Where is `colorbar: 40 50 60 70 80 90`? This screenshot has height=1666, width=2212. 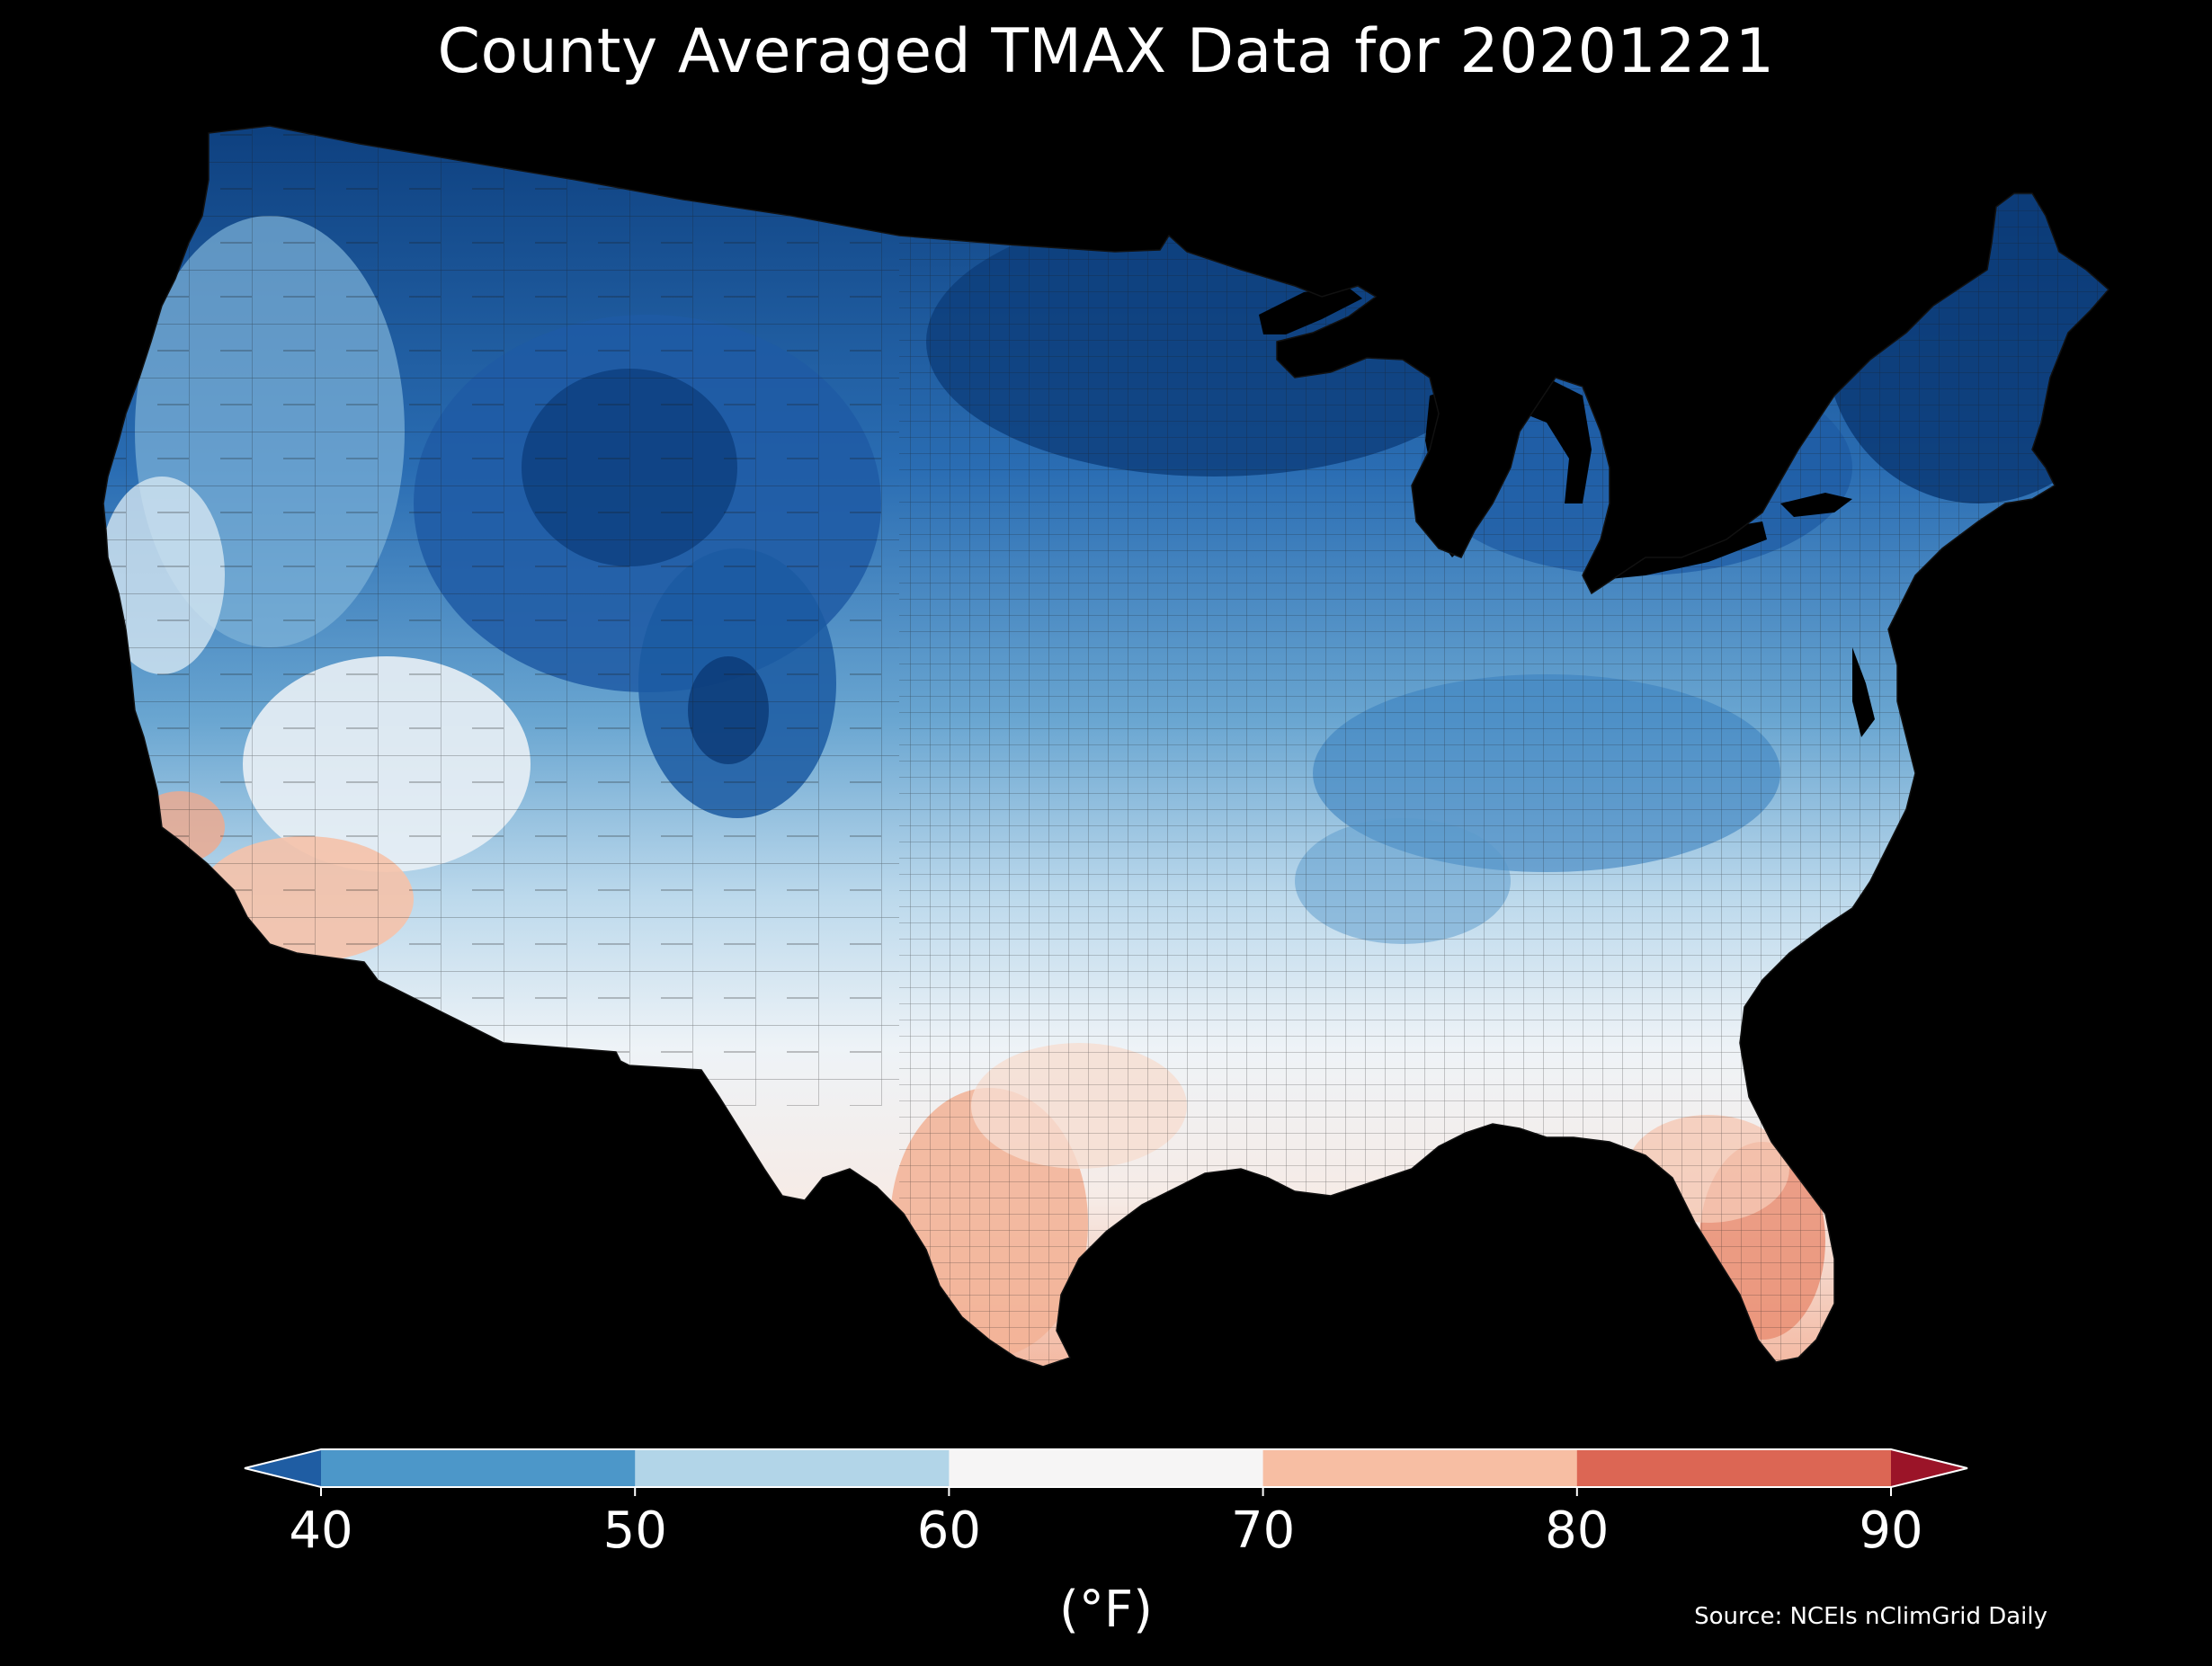
colorbar: 40 50 60 70 80 90 is located at coordinates (1106, 1504).